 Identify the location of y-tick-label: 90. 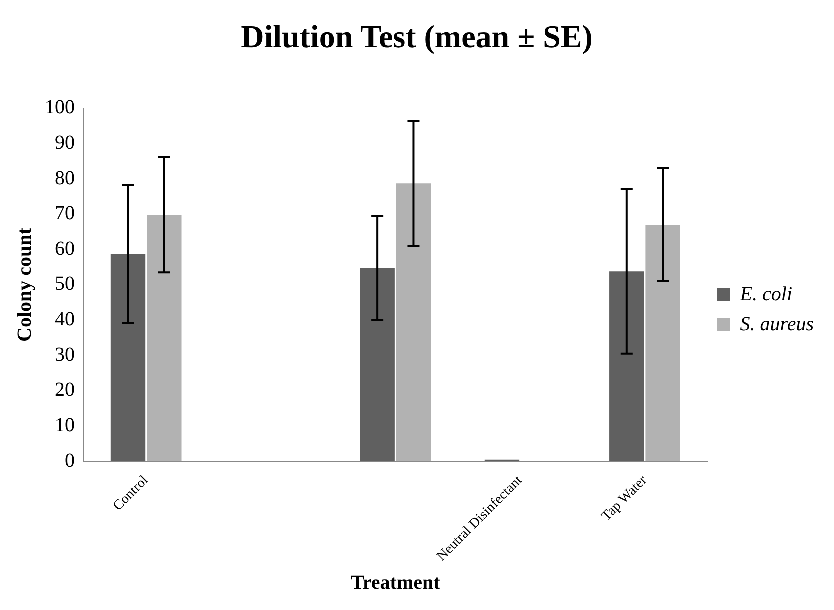
(65, 143).